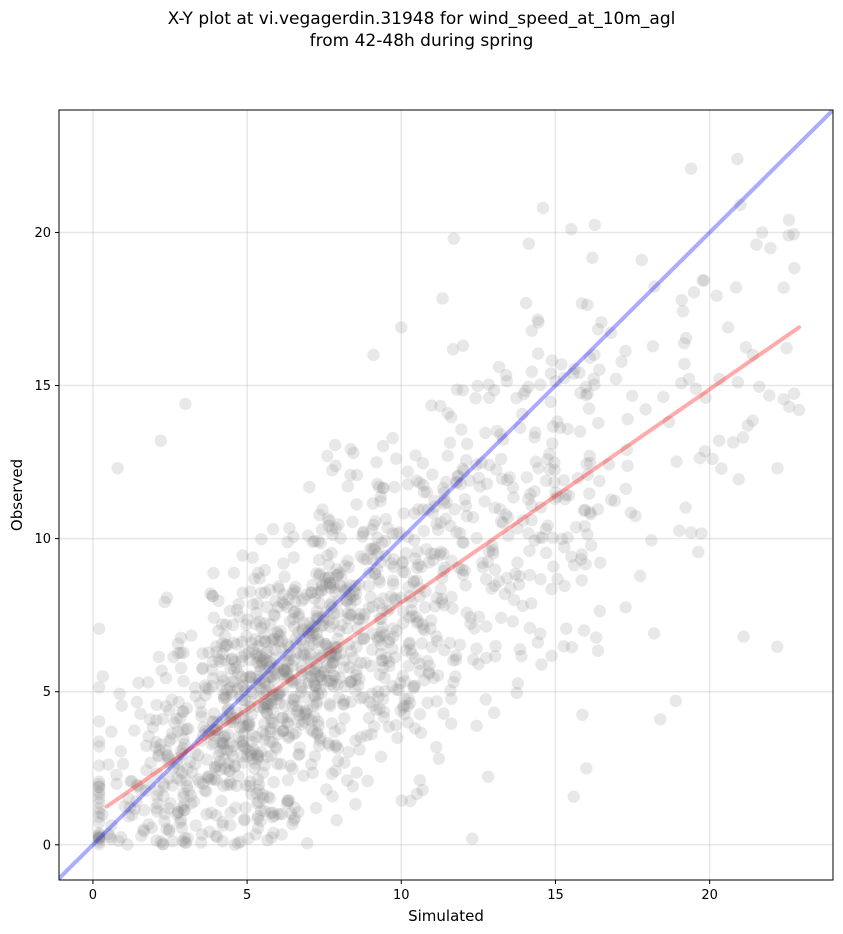 Image resolution: width=843 pixels, height=934 pixels. I want to click on x-tick-label: 20, so click(709, 895).